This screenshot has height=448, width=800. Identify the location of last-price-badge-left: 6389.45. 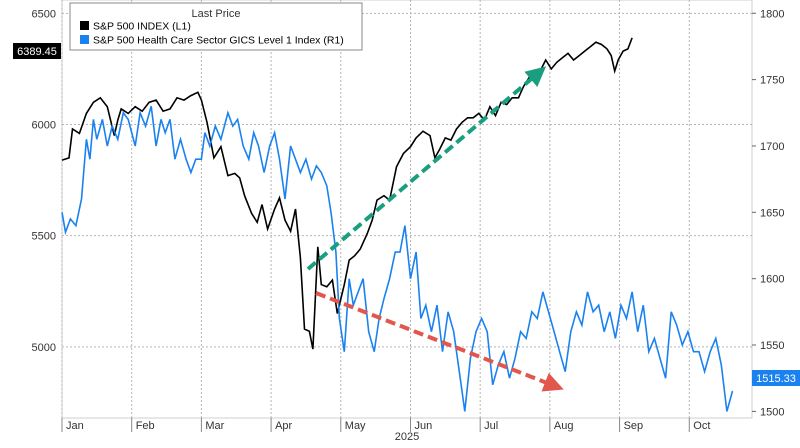
(37, 51).